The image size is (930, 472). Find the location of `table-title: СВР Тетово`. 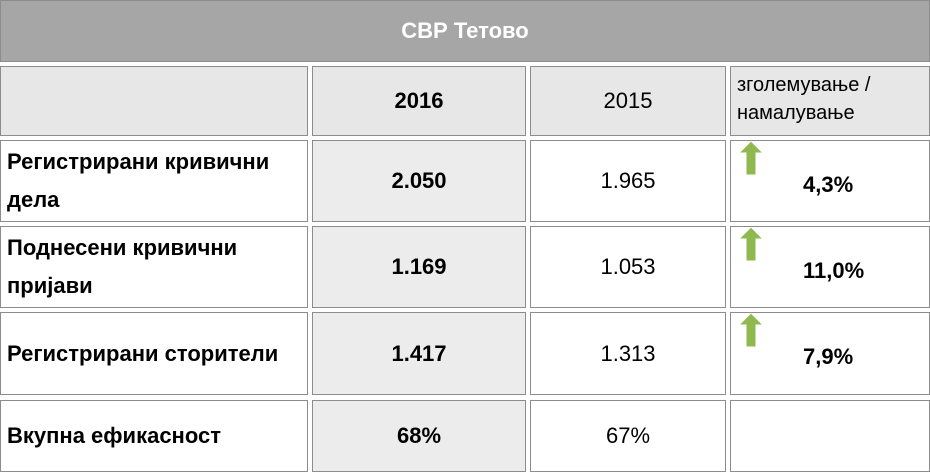

table-title: СВР Тетово is located at coordinates (465, 31).